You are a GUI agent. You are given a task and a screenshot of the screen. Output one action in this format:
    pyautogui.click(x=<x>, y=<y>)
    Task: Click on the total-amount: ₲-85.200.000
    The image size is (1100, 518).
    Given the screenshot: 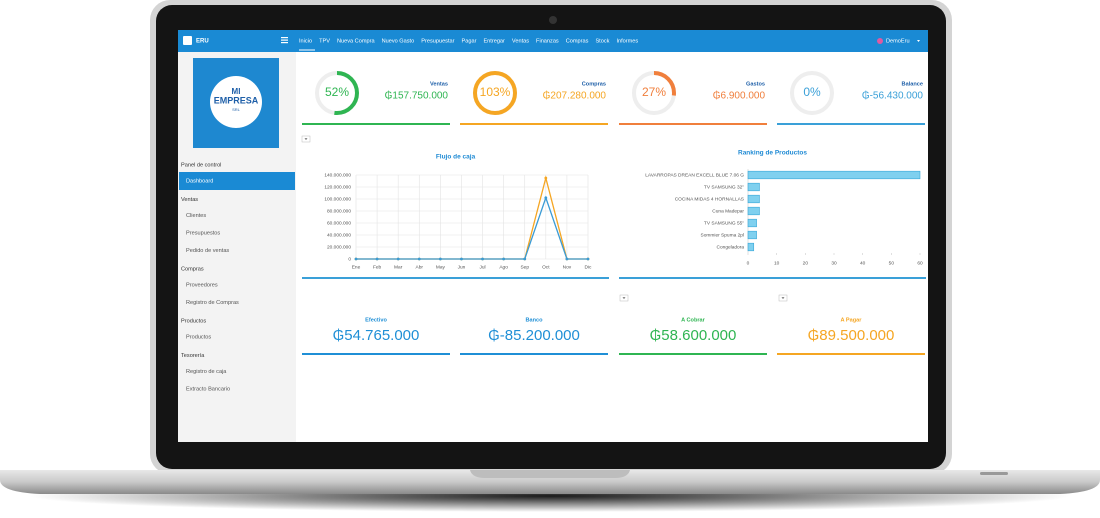 What is the action you would take?
    pyautogui.click(x=534, y=335)
    